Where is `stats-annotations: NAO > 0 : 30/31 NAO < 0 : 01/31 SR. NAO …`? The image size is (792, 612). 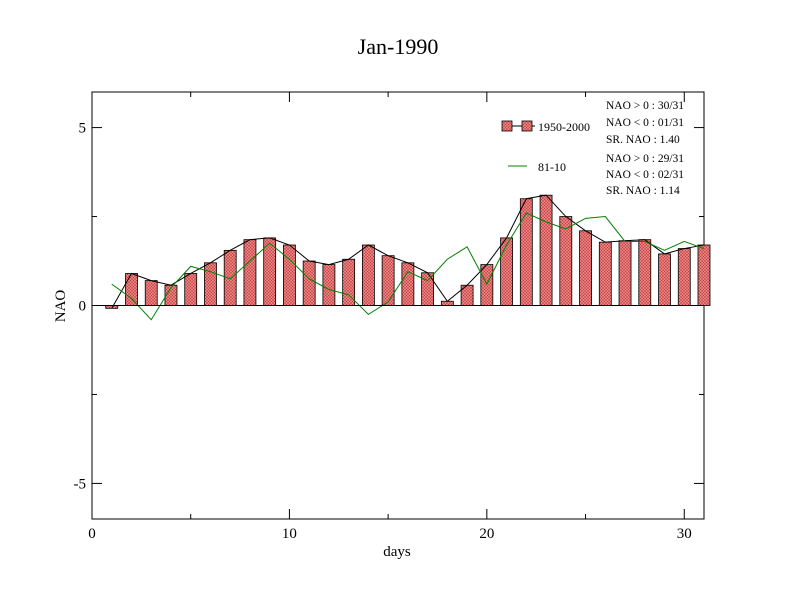
stats-annotations: NAO > 0 : 30/31 NAO < 0 : 01/31 SR. NAO … is located at coordinates (645, 148).